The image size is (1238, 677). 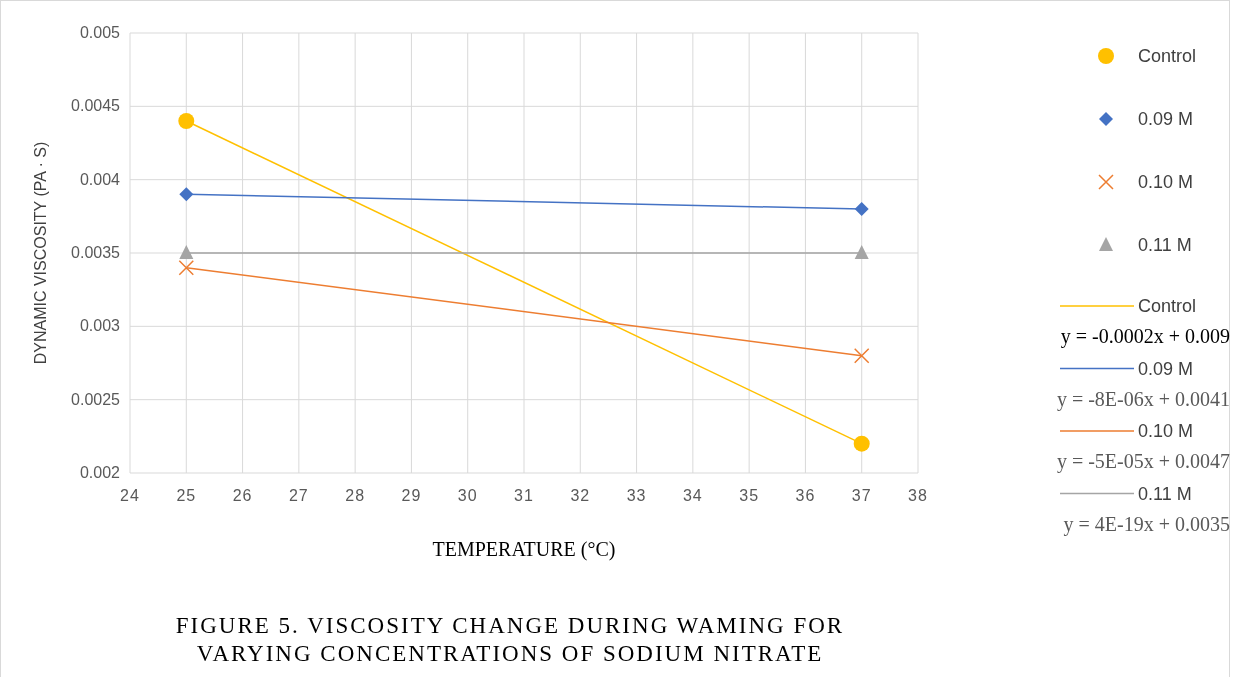 What do you see at coordinates (524, 495) in the screenshot?
I see `x-tick-label: 31` at bounding box center [524, 495].